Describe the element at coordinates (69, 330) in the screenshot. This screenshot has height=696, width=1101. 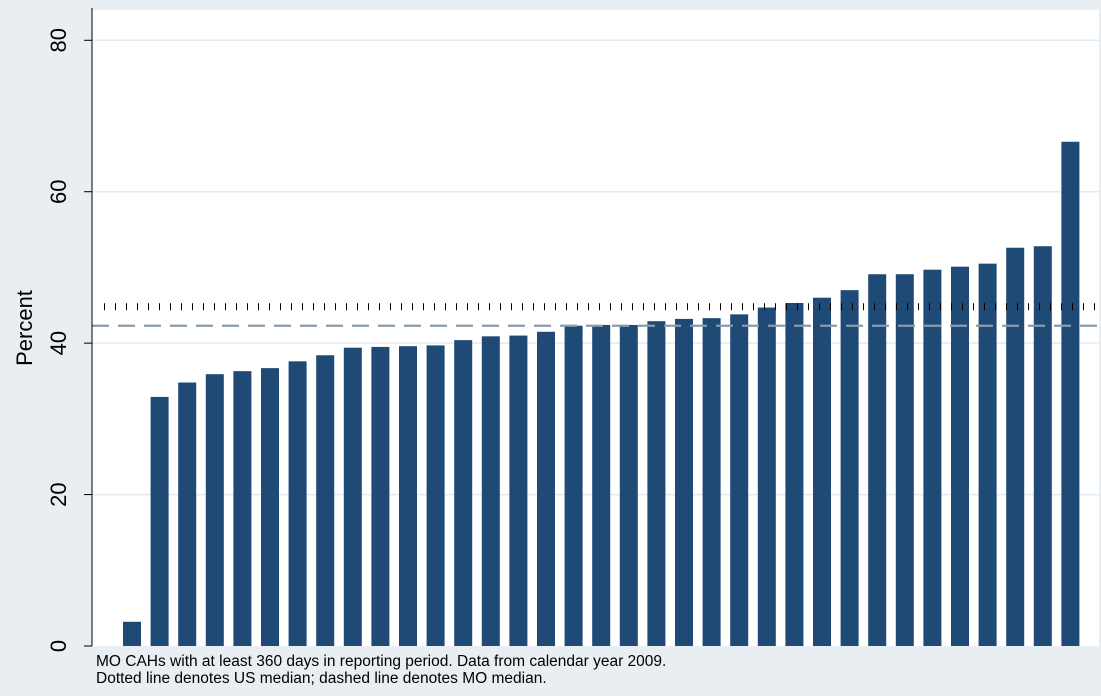
I see `y-axis: 0 20 40 60 80` at that location.